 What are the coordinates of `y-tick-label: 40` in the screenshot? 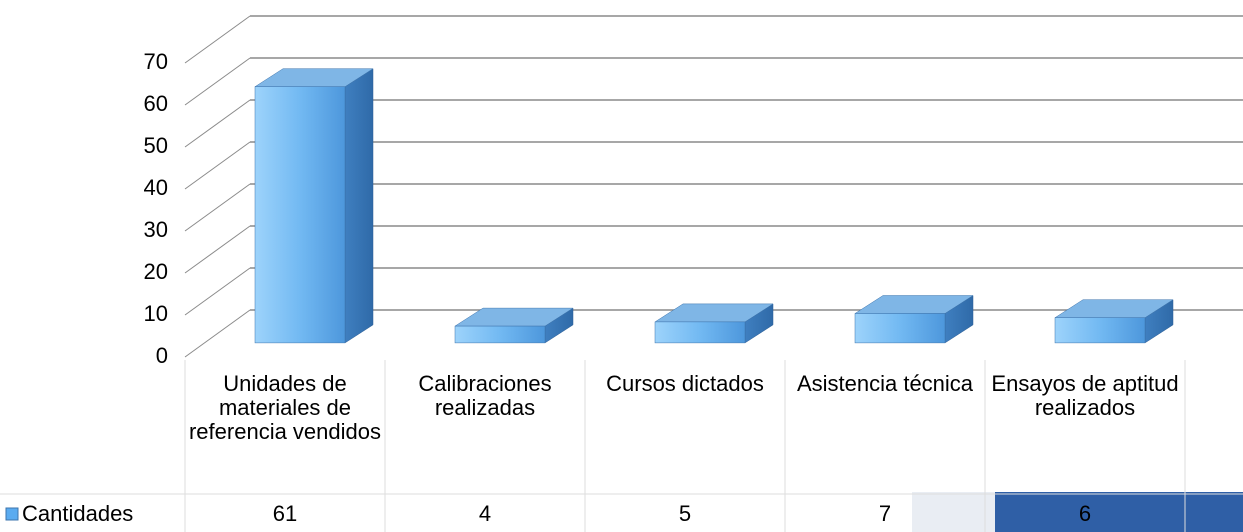 It's located at (156, 187).